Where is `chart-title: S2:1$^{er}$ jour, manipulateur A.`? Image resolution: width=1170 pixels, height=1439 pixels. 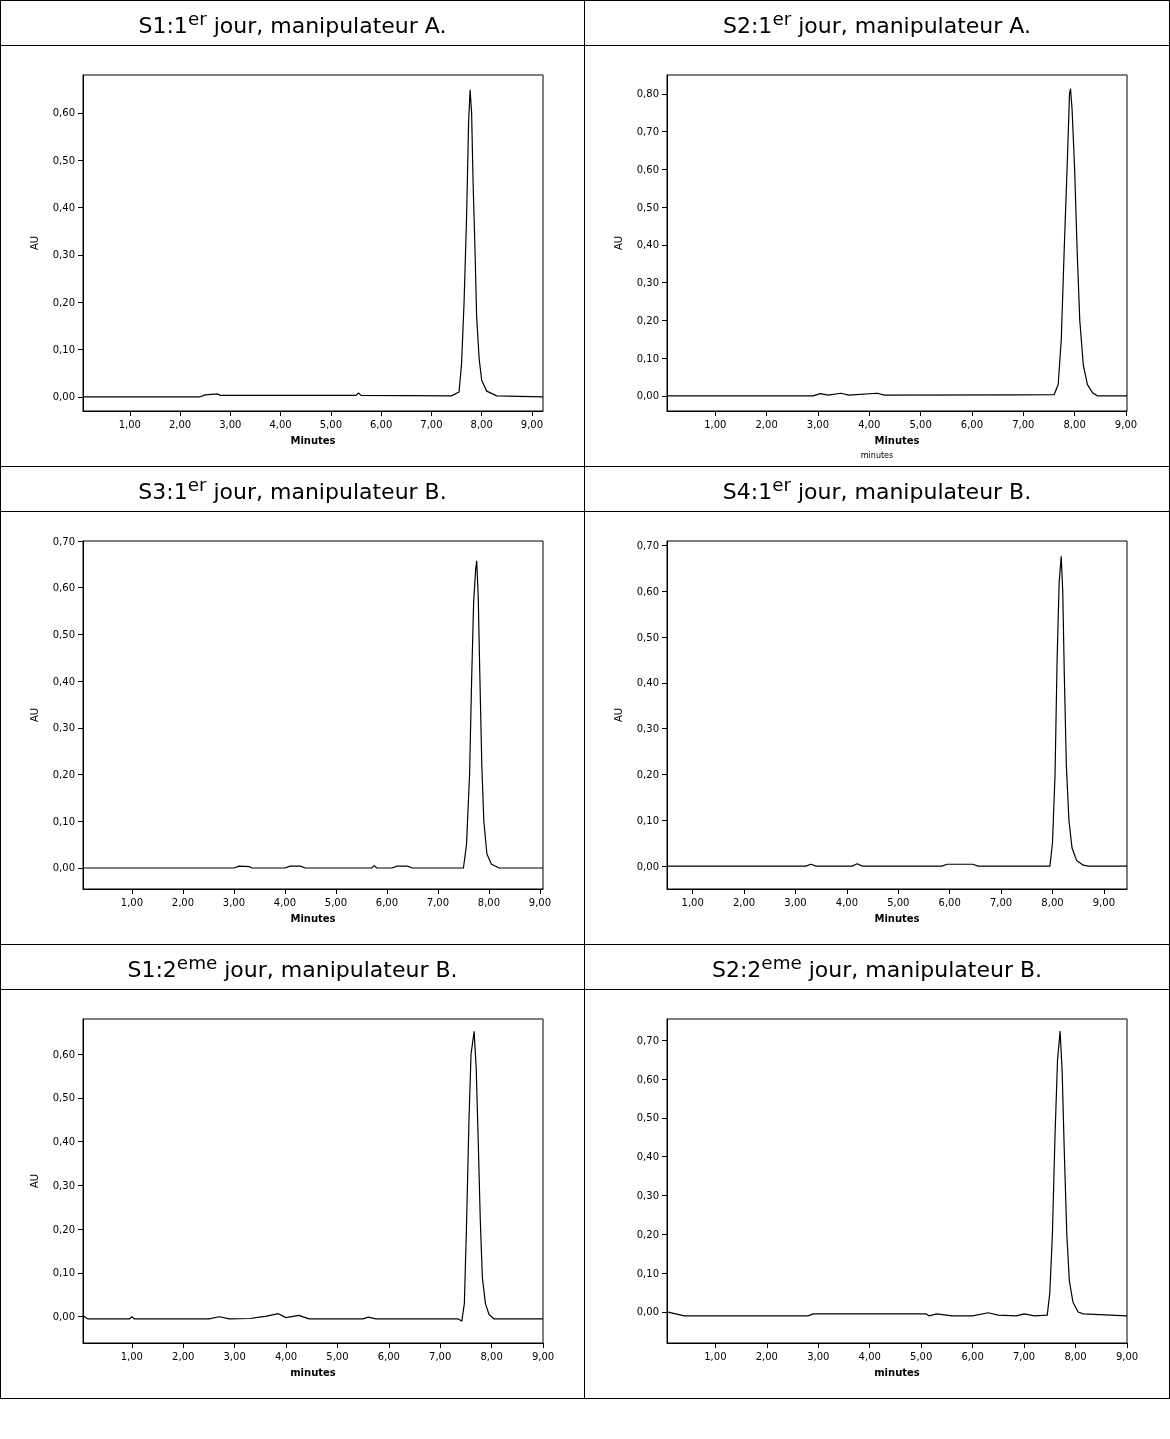
chart-title: S2:1$^{er}$ jour, manipulateur A. is located at coordinates (877, 23).